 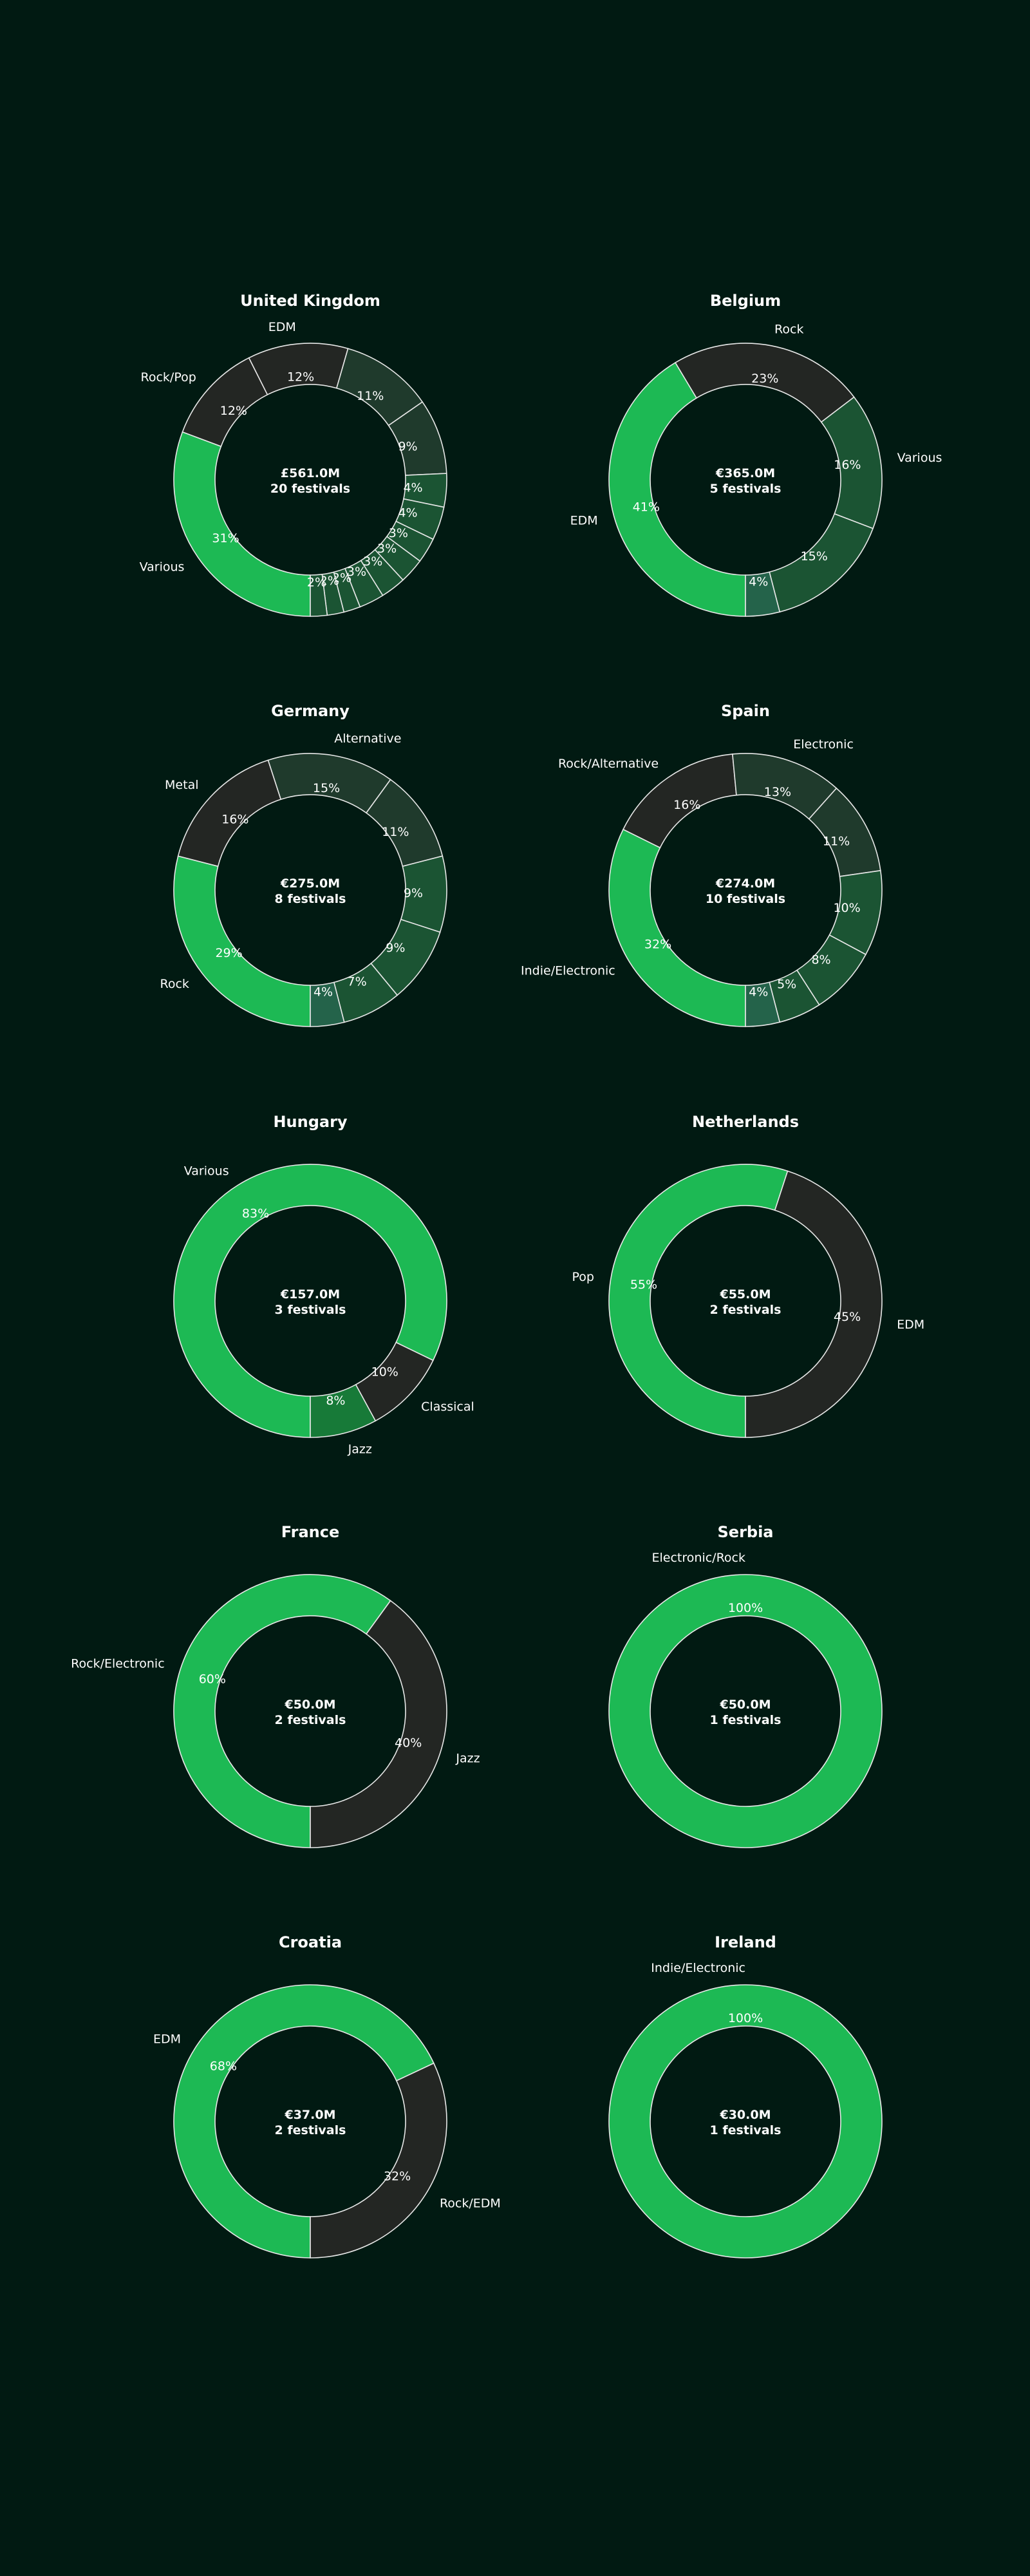 What do you see at coordinates (745, 2115) in the screenshot?
I see `center-total-value: €30.0M` at bounding box center [745, 2115].